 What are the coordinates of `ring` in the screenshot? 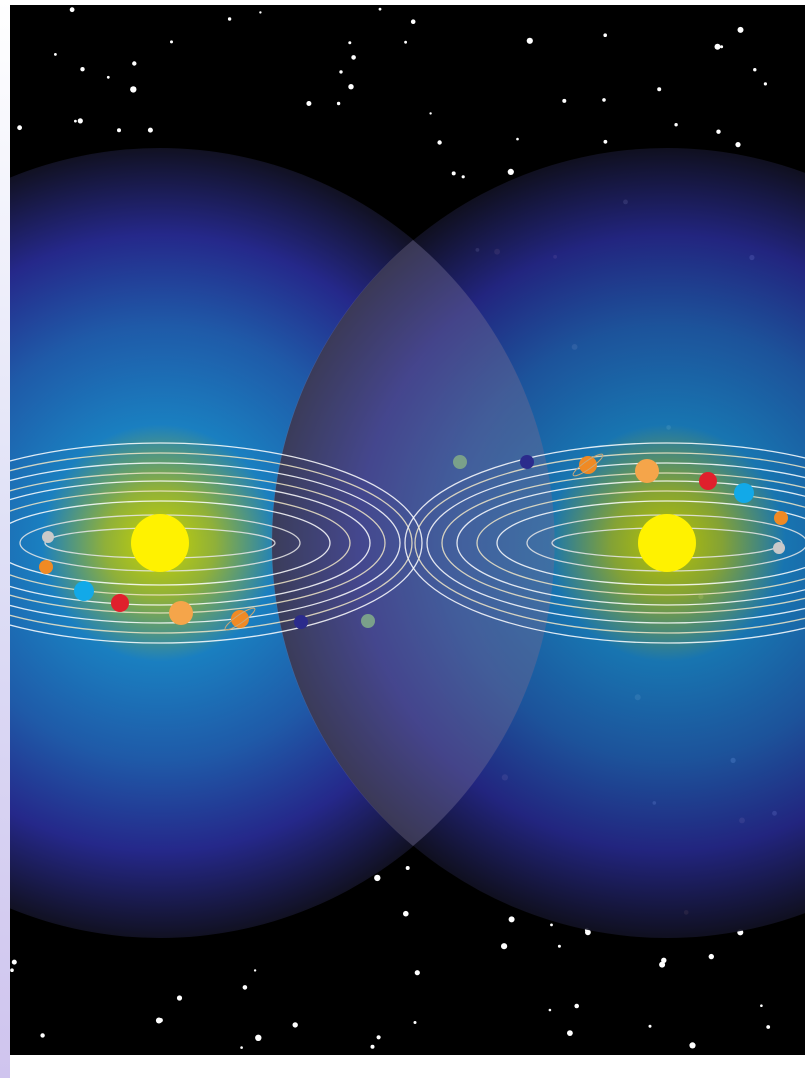 It's located at (588, 465).